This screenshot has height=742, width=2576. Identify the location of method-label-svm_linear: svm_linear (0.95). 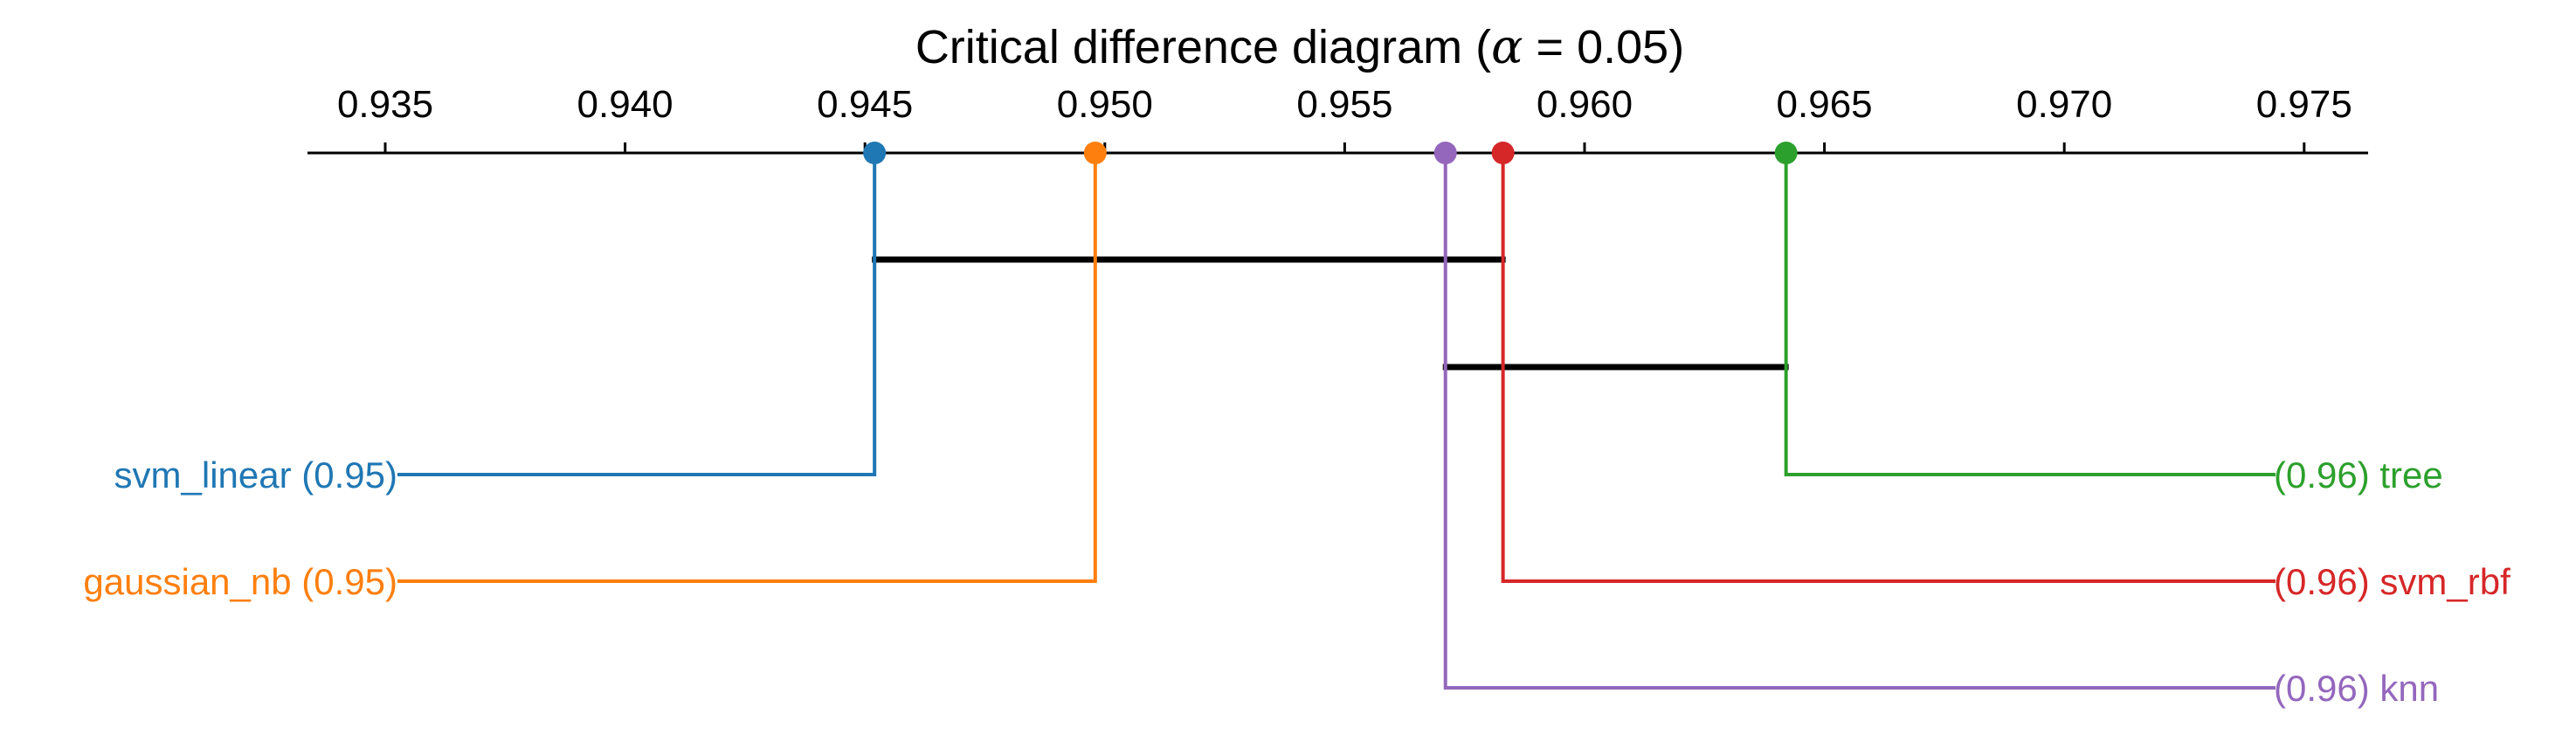
(255, 475).